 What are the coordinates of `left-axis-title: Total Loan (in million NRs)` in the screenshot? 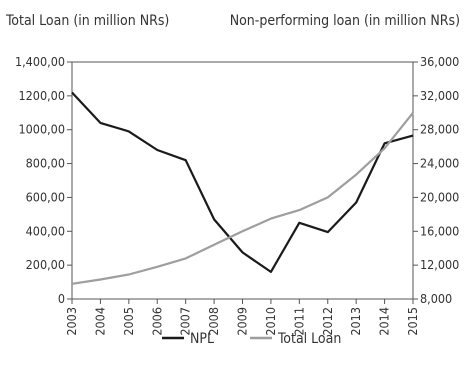 It's located at (87, 21).